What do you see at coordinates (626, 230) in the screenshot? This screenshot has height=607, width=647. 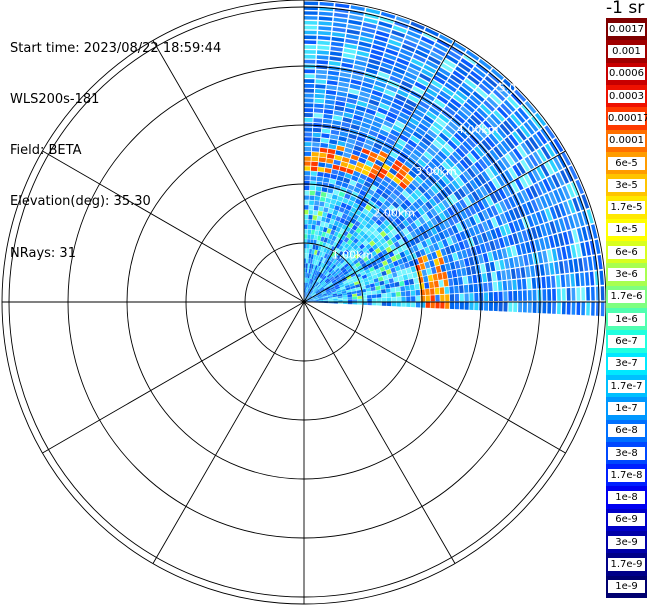 I see `colorbar-tick-label: 1e-5` at bounding box center [626, 230].